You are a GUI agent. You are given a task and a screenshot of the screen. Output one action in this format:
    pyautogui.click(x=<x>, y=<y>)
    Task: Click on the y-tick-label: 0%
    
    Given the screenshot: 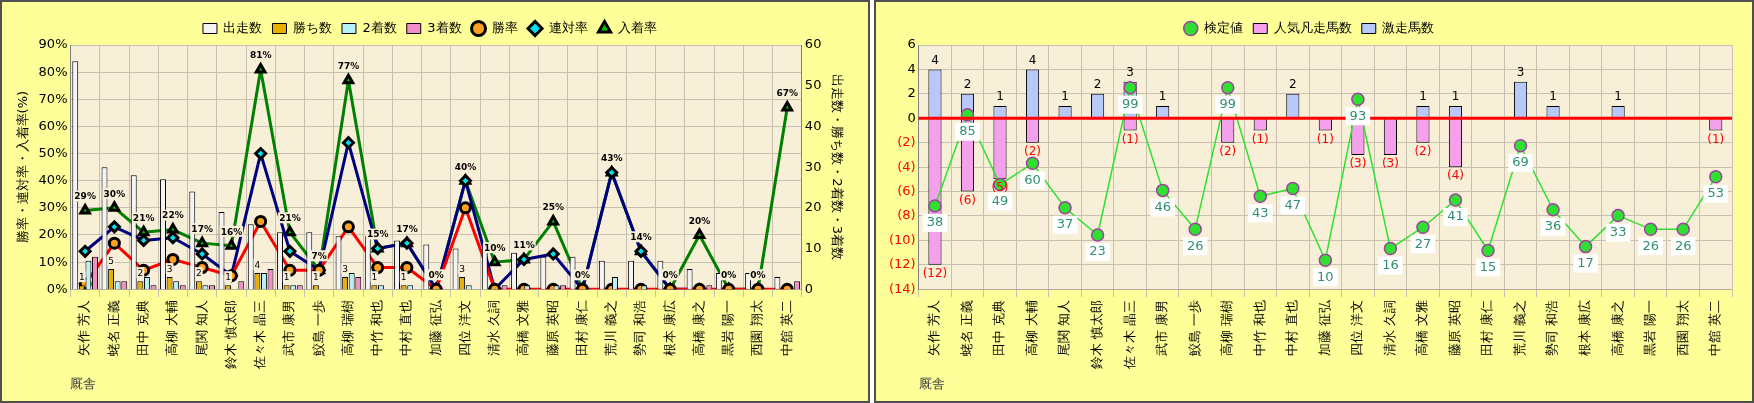 What is the action you would take?
    pyautogui.click(x=57, y=288)
    